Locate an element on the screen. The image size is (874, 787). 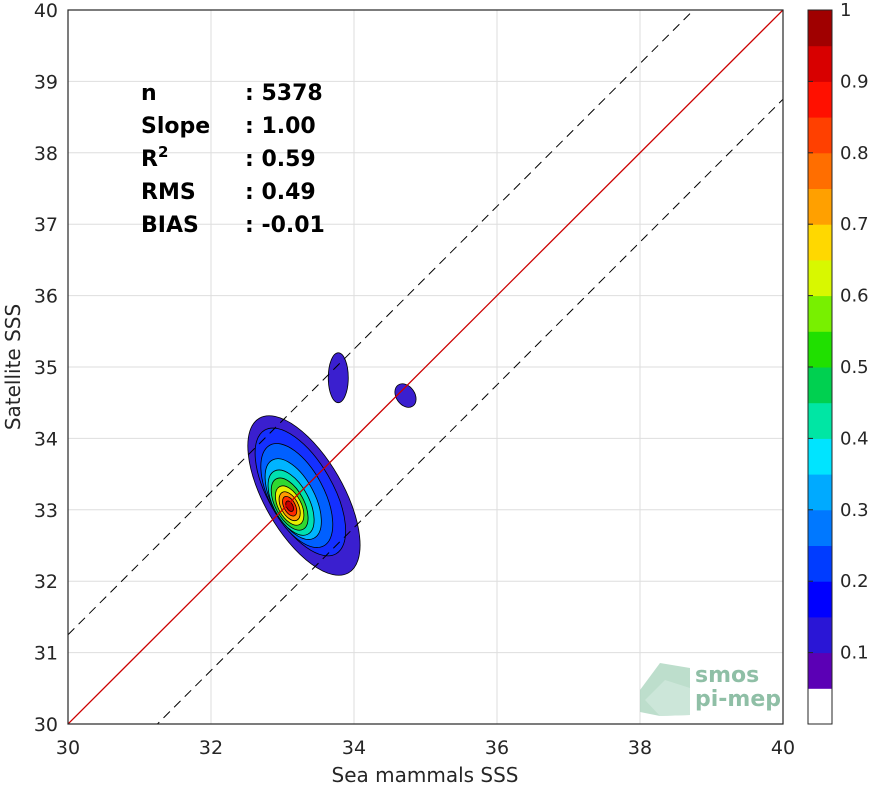
y-tick-label-9: 39 is located at coordinates (46, 82).